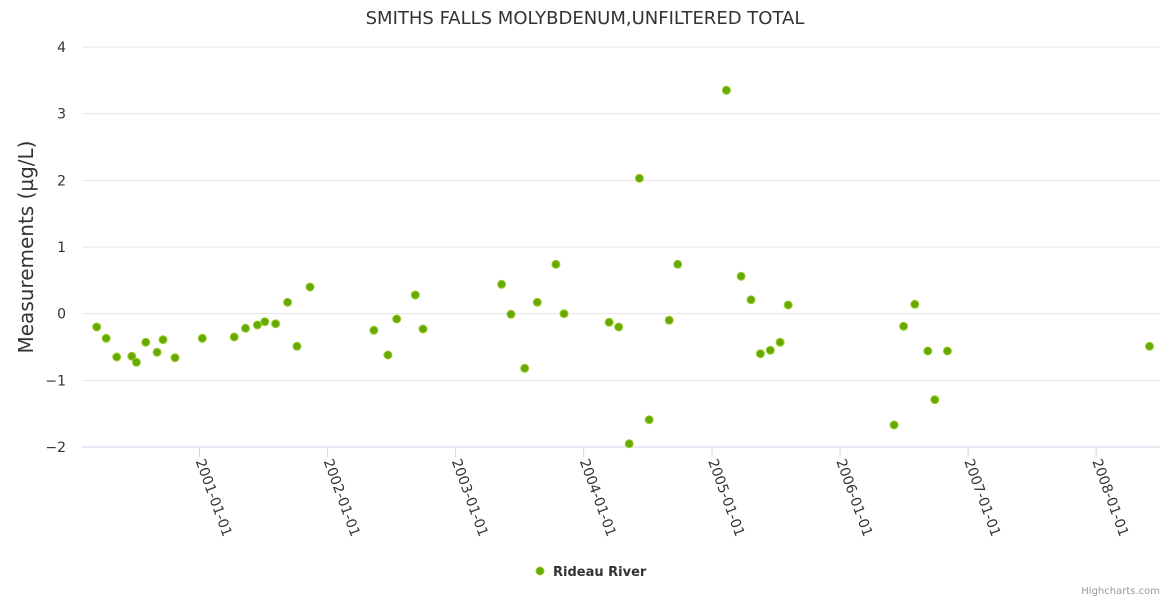 The width and height of the screenshot is (1170, 600). Describe the element at coordinates (597, 498) in the screenshot. I see `x-tick-label: 2004-01-01` at that location.